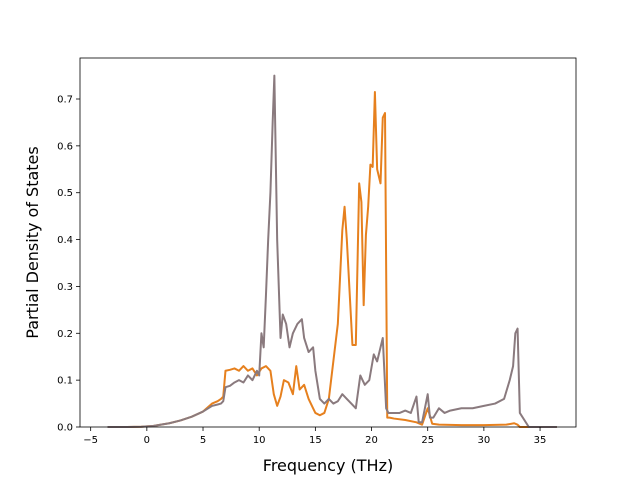 This screenshot has width=640, height=480. Describe the element at coordinates (427, 440) in the screenshot. I see `x-tick-label: 25` at that location.